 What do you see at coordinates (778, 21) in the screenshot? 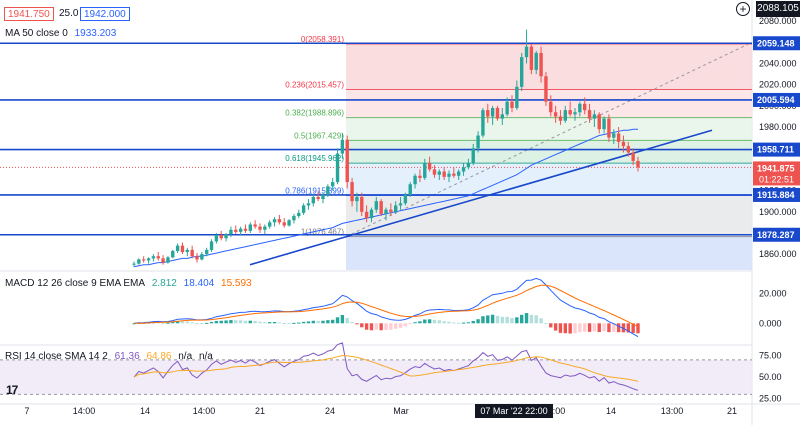
I see `price-tick: 2080.000` at bounding box center [778, 21].